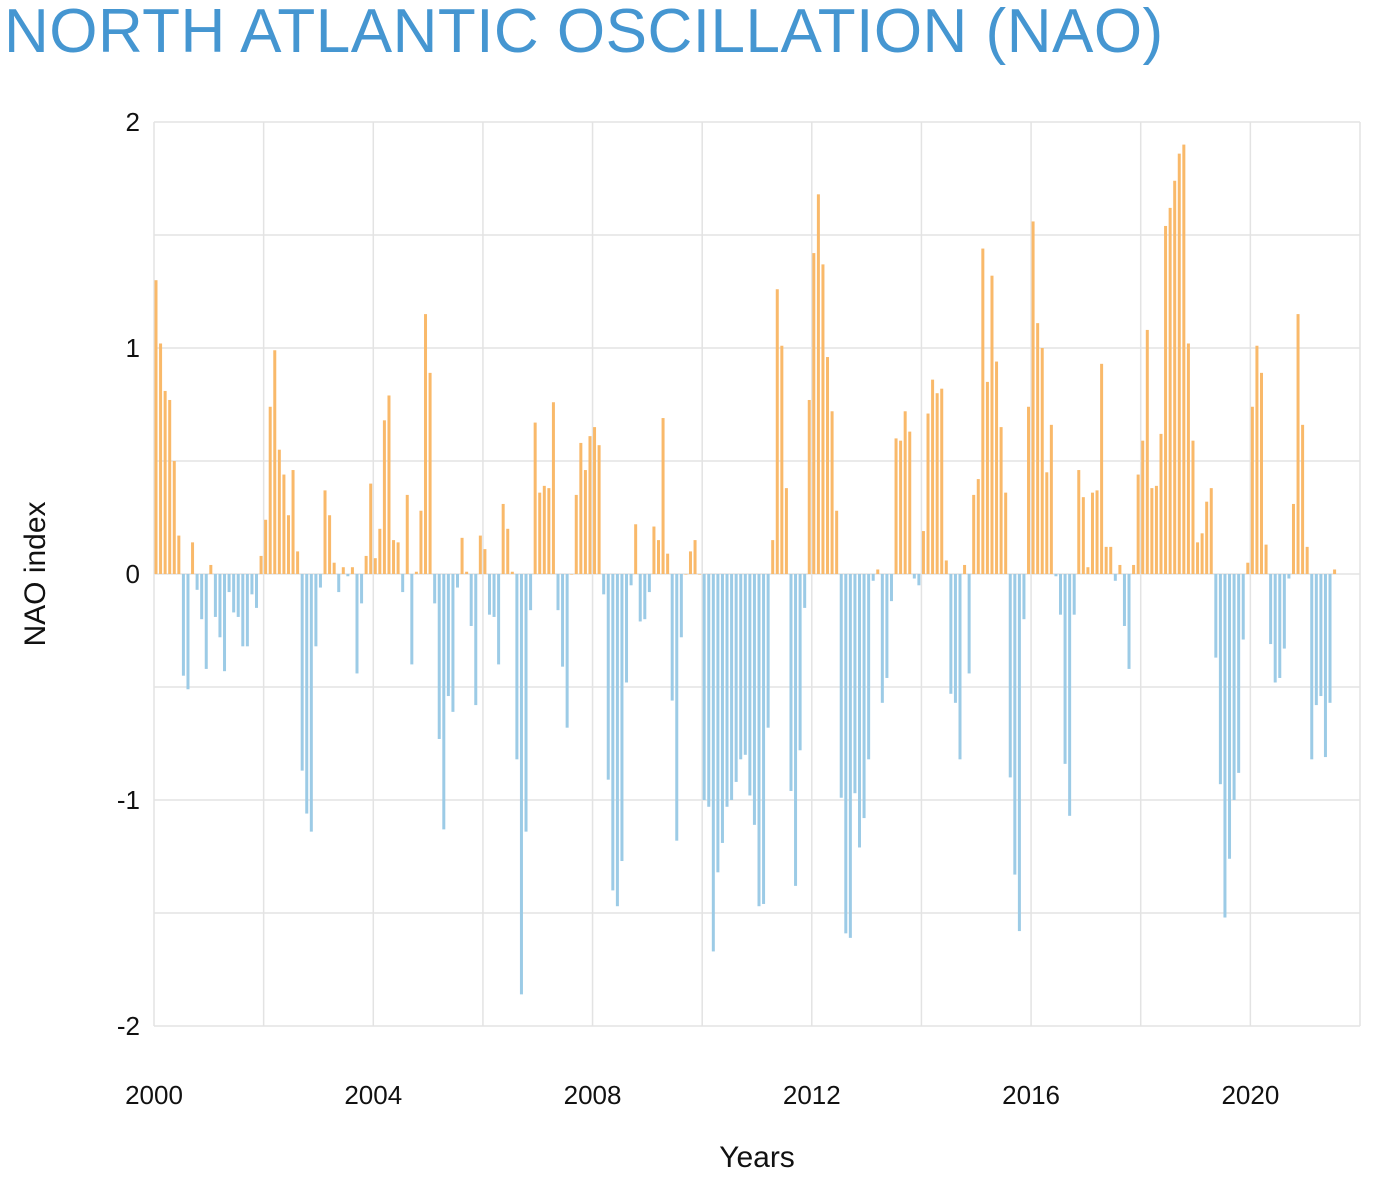 This screenshot has width=1400, height=1200. Describe the element at coordinates (1031, 1095) in the screenshot. I see `x-tick-label: 2016` at that location.